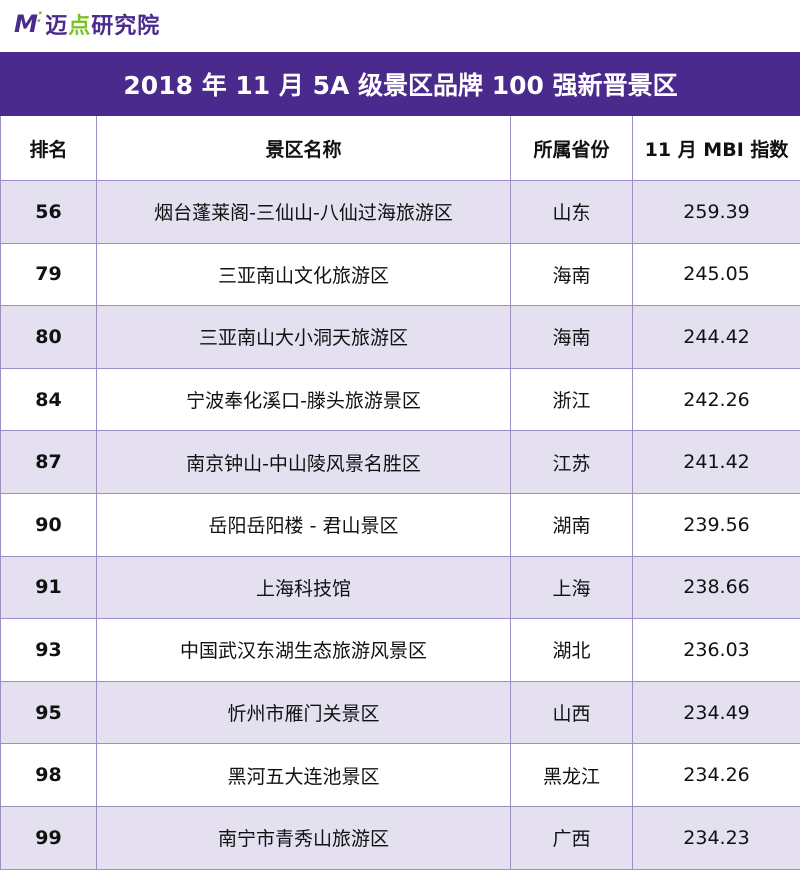 Image resolution: width=800 pixels, height=870 pixels. I want to click on name-cell: 中国武汉东湖生态旅游风景区, so click(304, 650).